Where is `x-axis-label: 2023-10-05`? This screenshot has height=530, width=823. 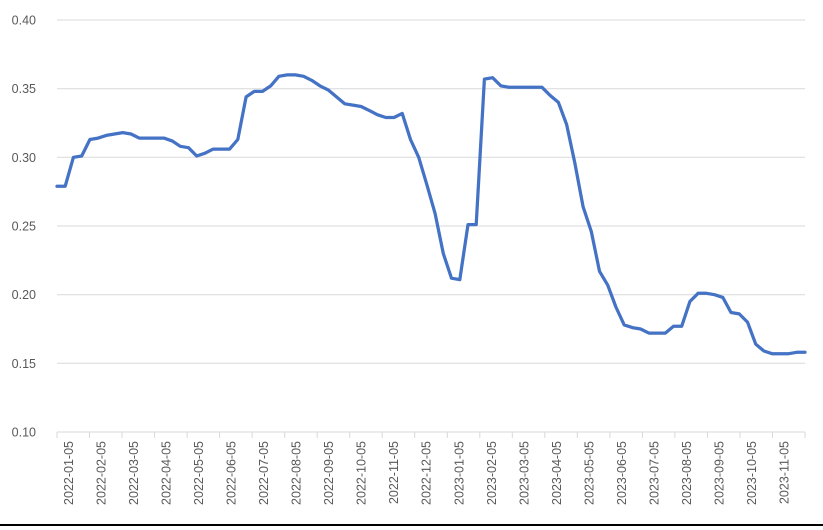
x-axis-label: 2023-10-05 is located at coordinates (752, 473).